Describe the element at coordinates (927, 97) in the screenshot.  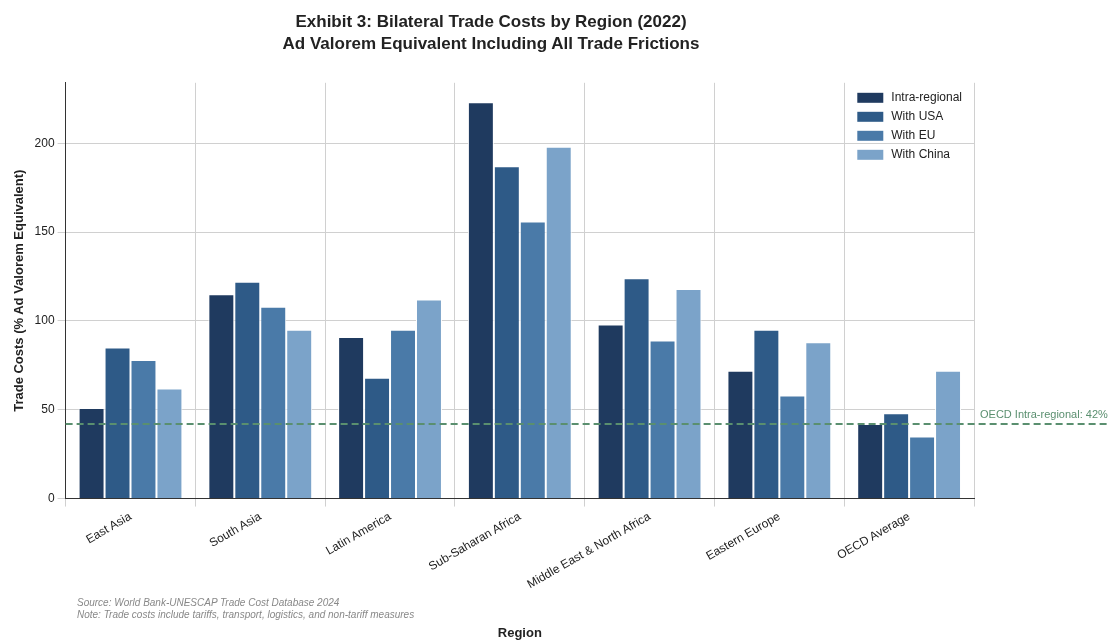
I see `legend-label: Intra-regional` at that location.